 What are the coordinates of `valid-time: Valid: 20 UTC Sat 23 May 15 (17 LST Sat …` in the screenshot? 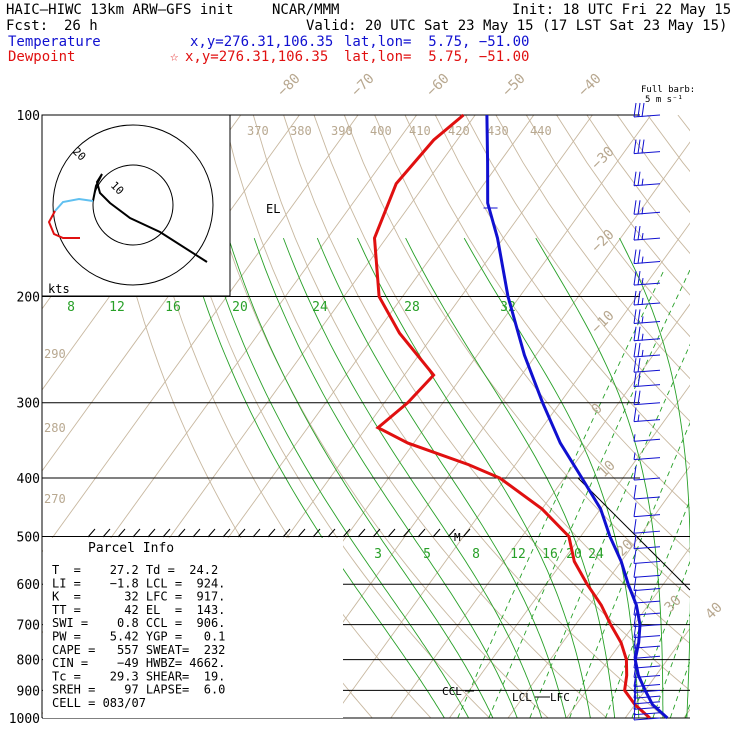 It's located at (517, 26).